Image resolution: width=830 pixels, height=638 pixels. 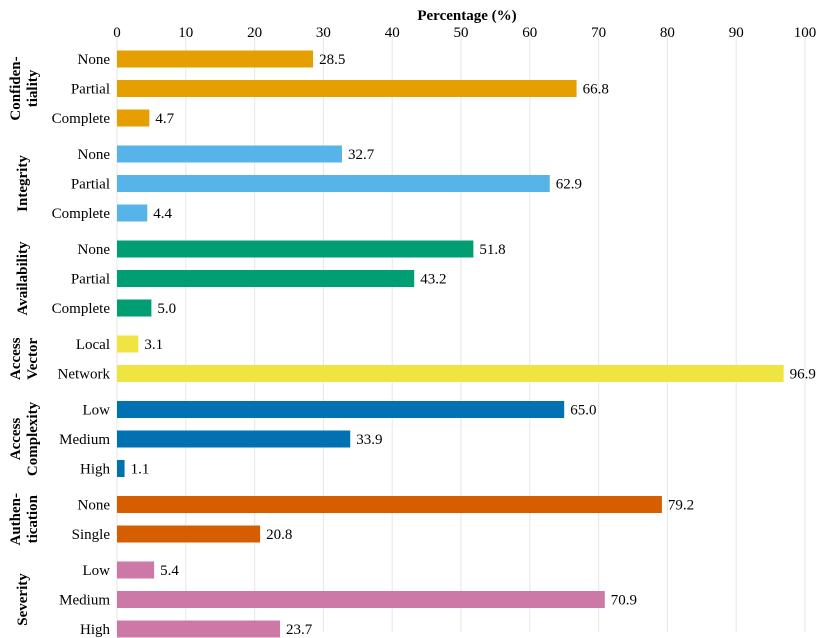 What do you see at coordinates (185, 33) in the screenshot?
I see `x-tick-label: 10` at bounding box center [185, 33].